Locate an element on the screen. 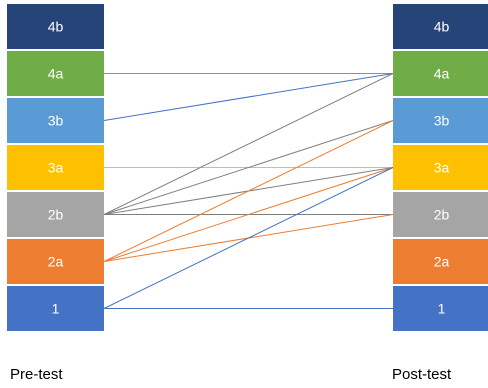 The height and width of the screenshot is (388, 488). post-label-4b: 4b is located at coordinates (442, 27).